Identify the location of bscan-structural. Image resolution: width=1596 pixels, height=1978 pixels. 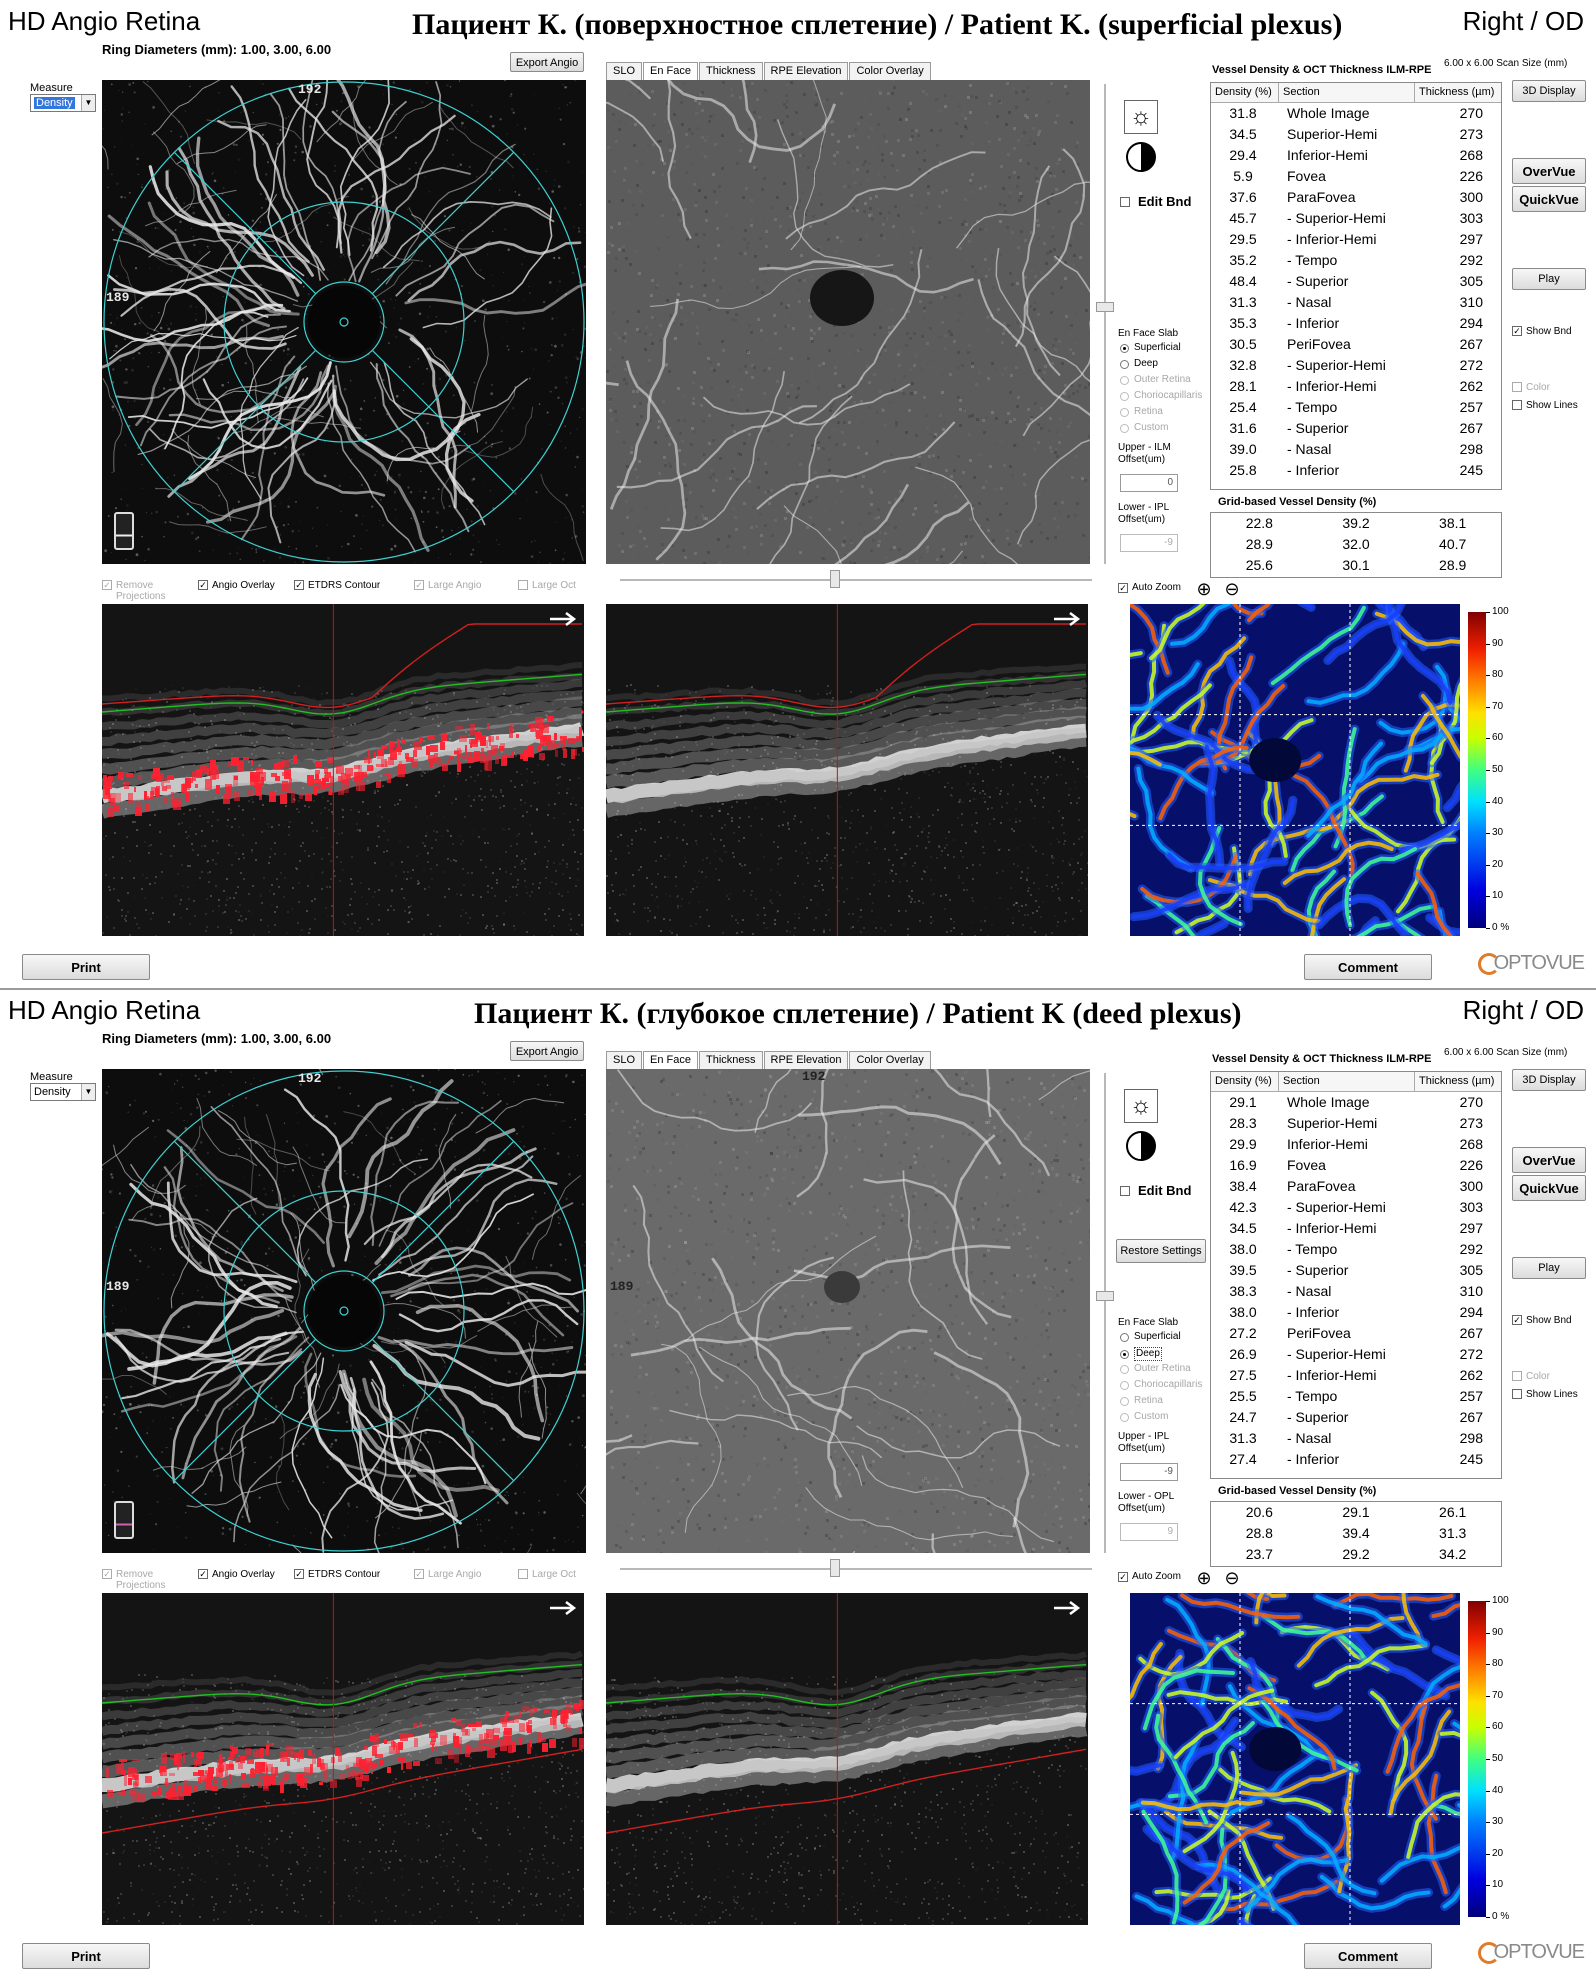
(847, 1759).